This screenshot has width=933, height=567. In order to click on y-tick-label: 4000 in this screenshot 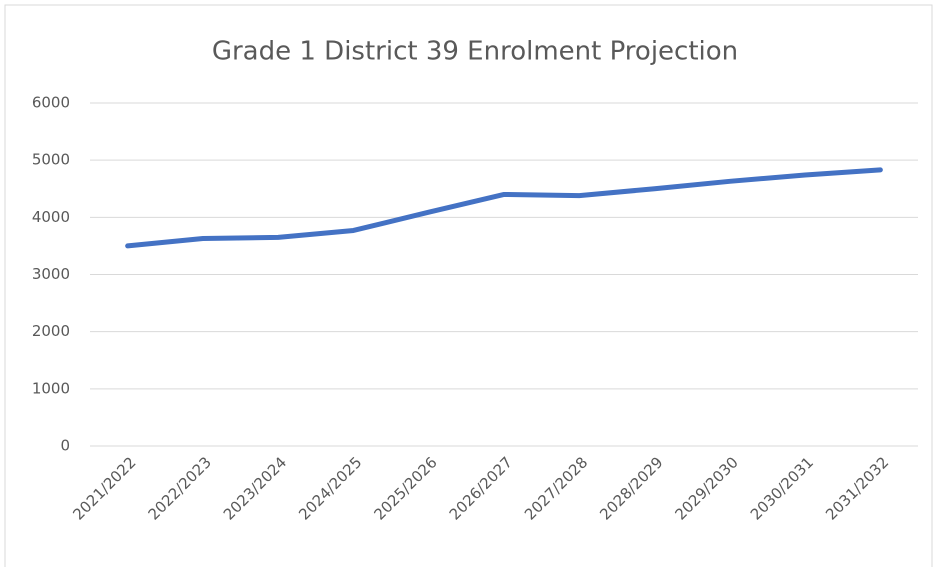, I will do `click(51, 217)`.